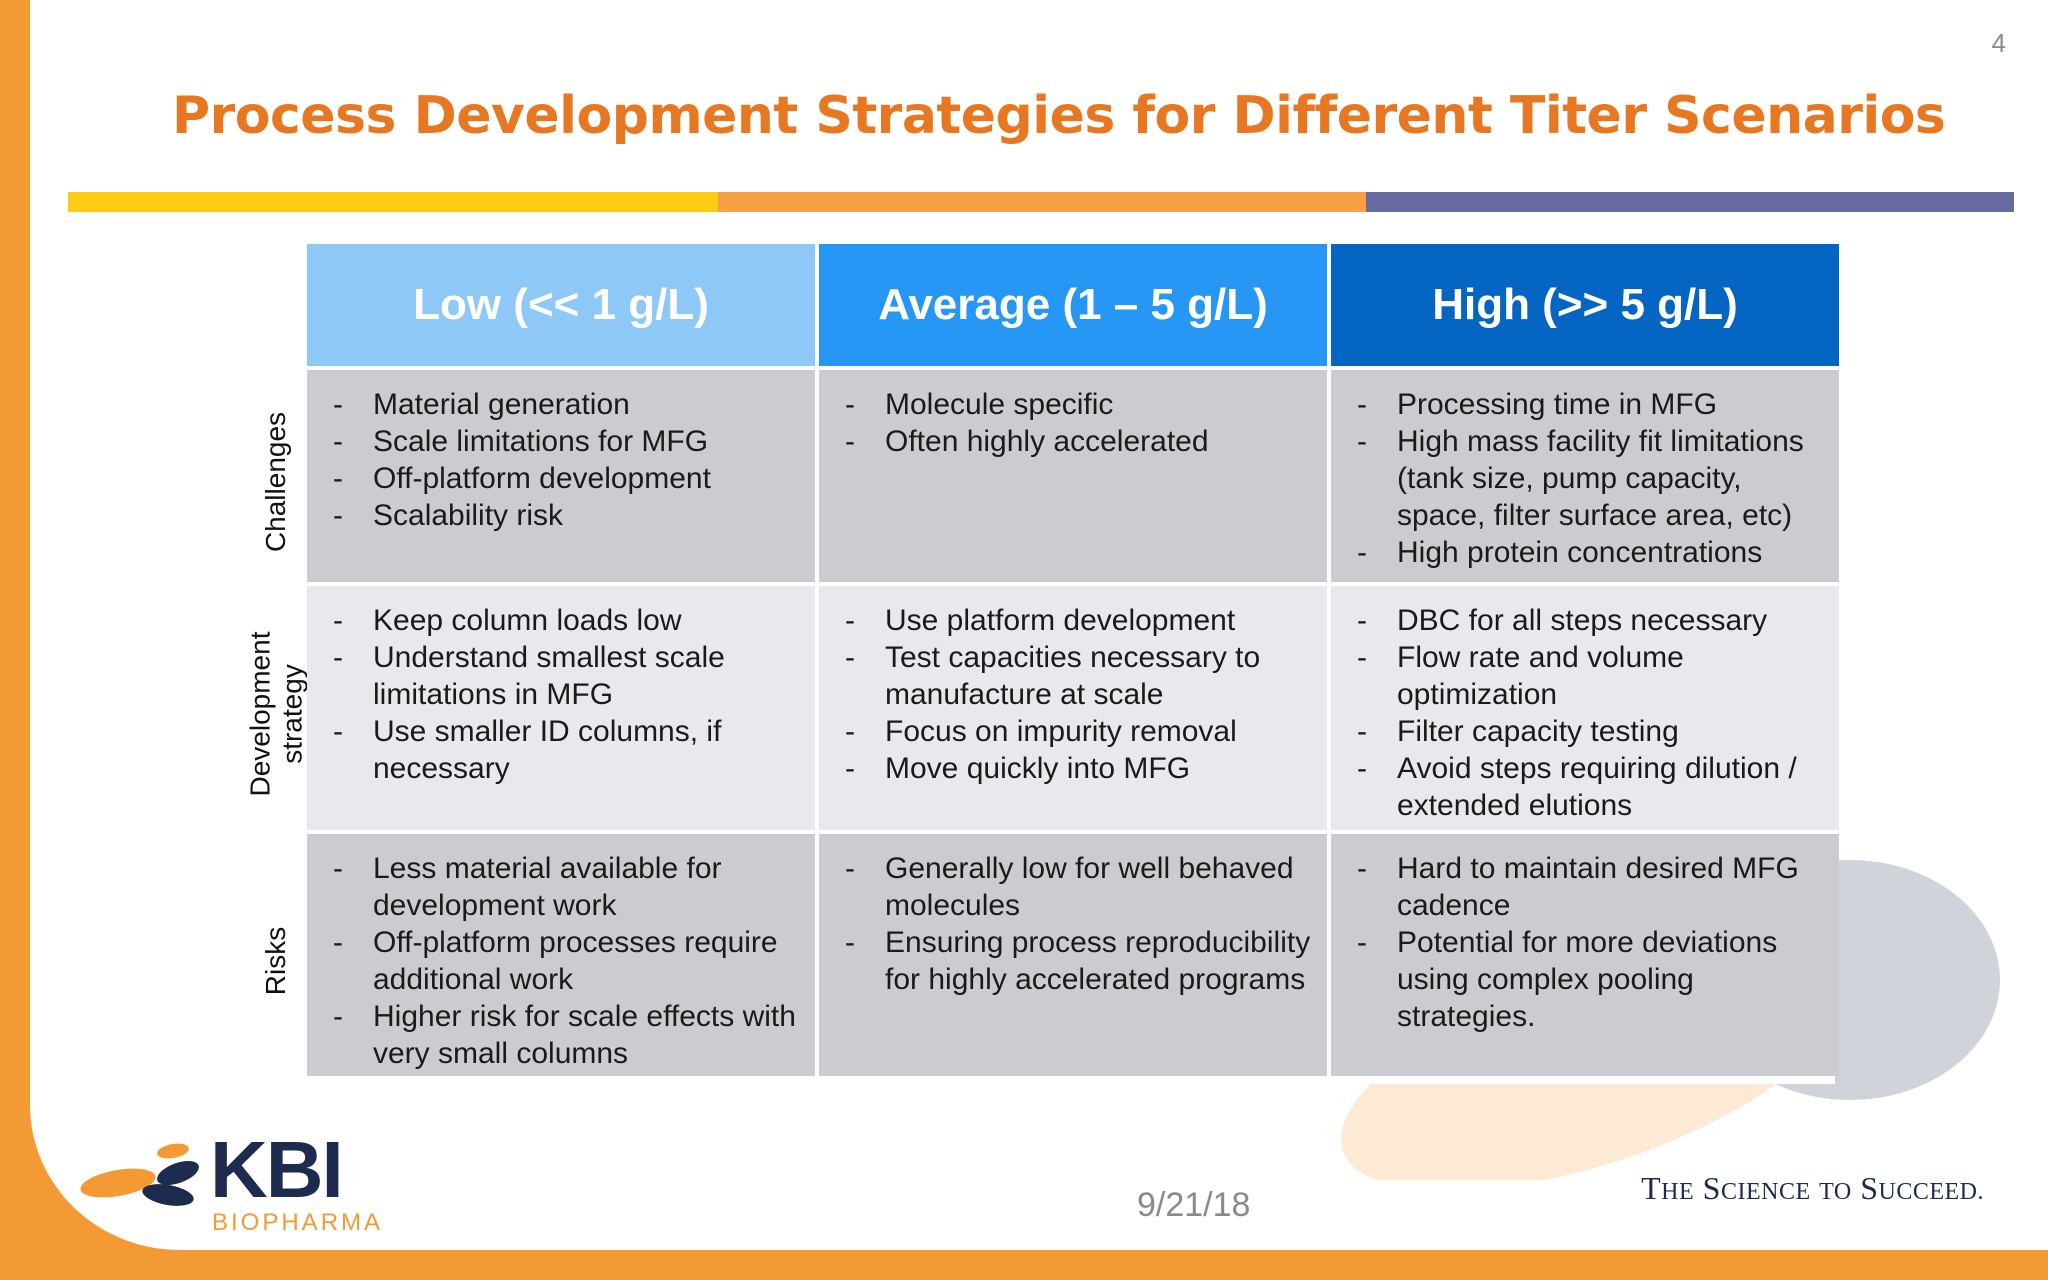  I want to click on page-number: 4, so click(1998, 43).